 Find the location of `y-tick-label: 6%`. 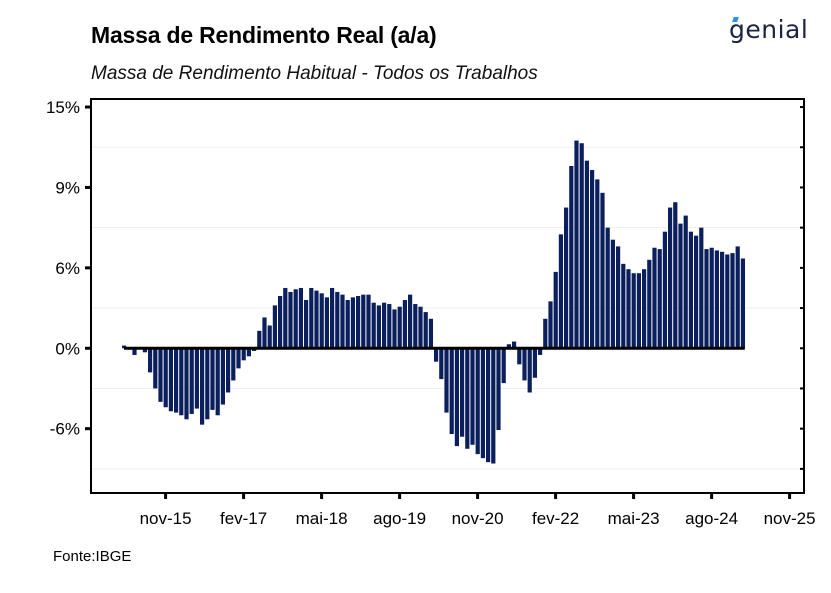

y-tick-label: 6% is located at coordinates (67, 268).